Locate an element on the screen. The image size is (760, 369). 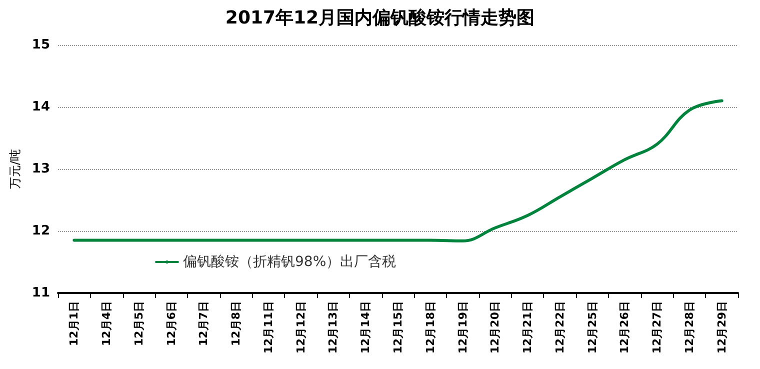
x-tick-label: 12月6日 is located at coordinates (171, 323).